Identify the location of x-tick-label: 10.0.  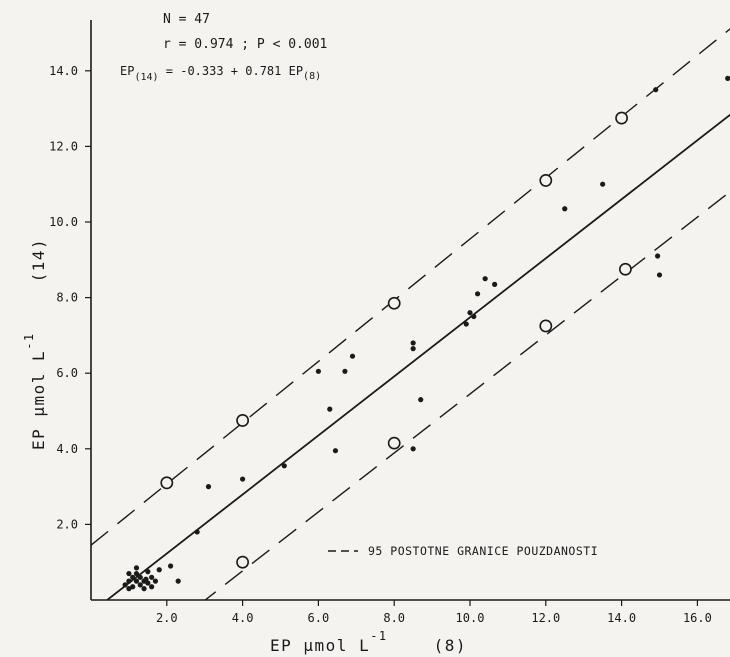
(470, 618).